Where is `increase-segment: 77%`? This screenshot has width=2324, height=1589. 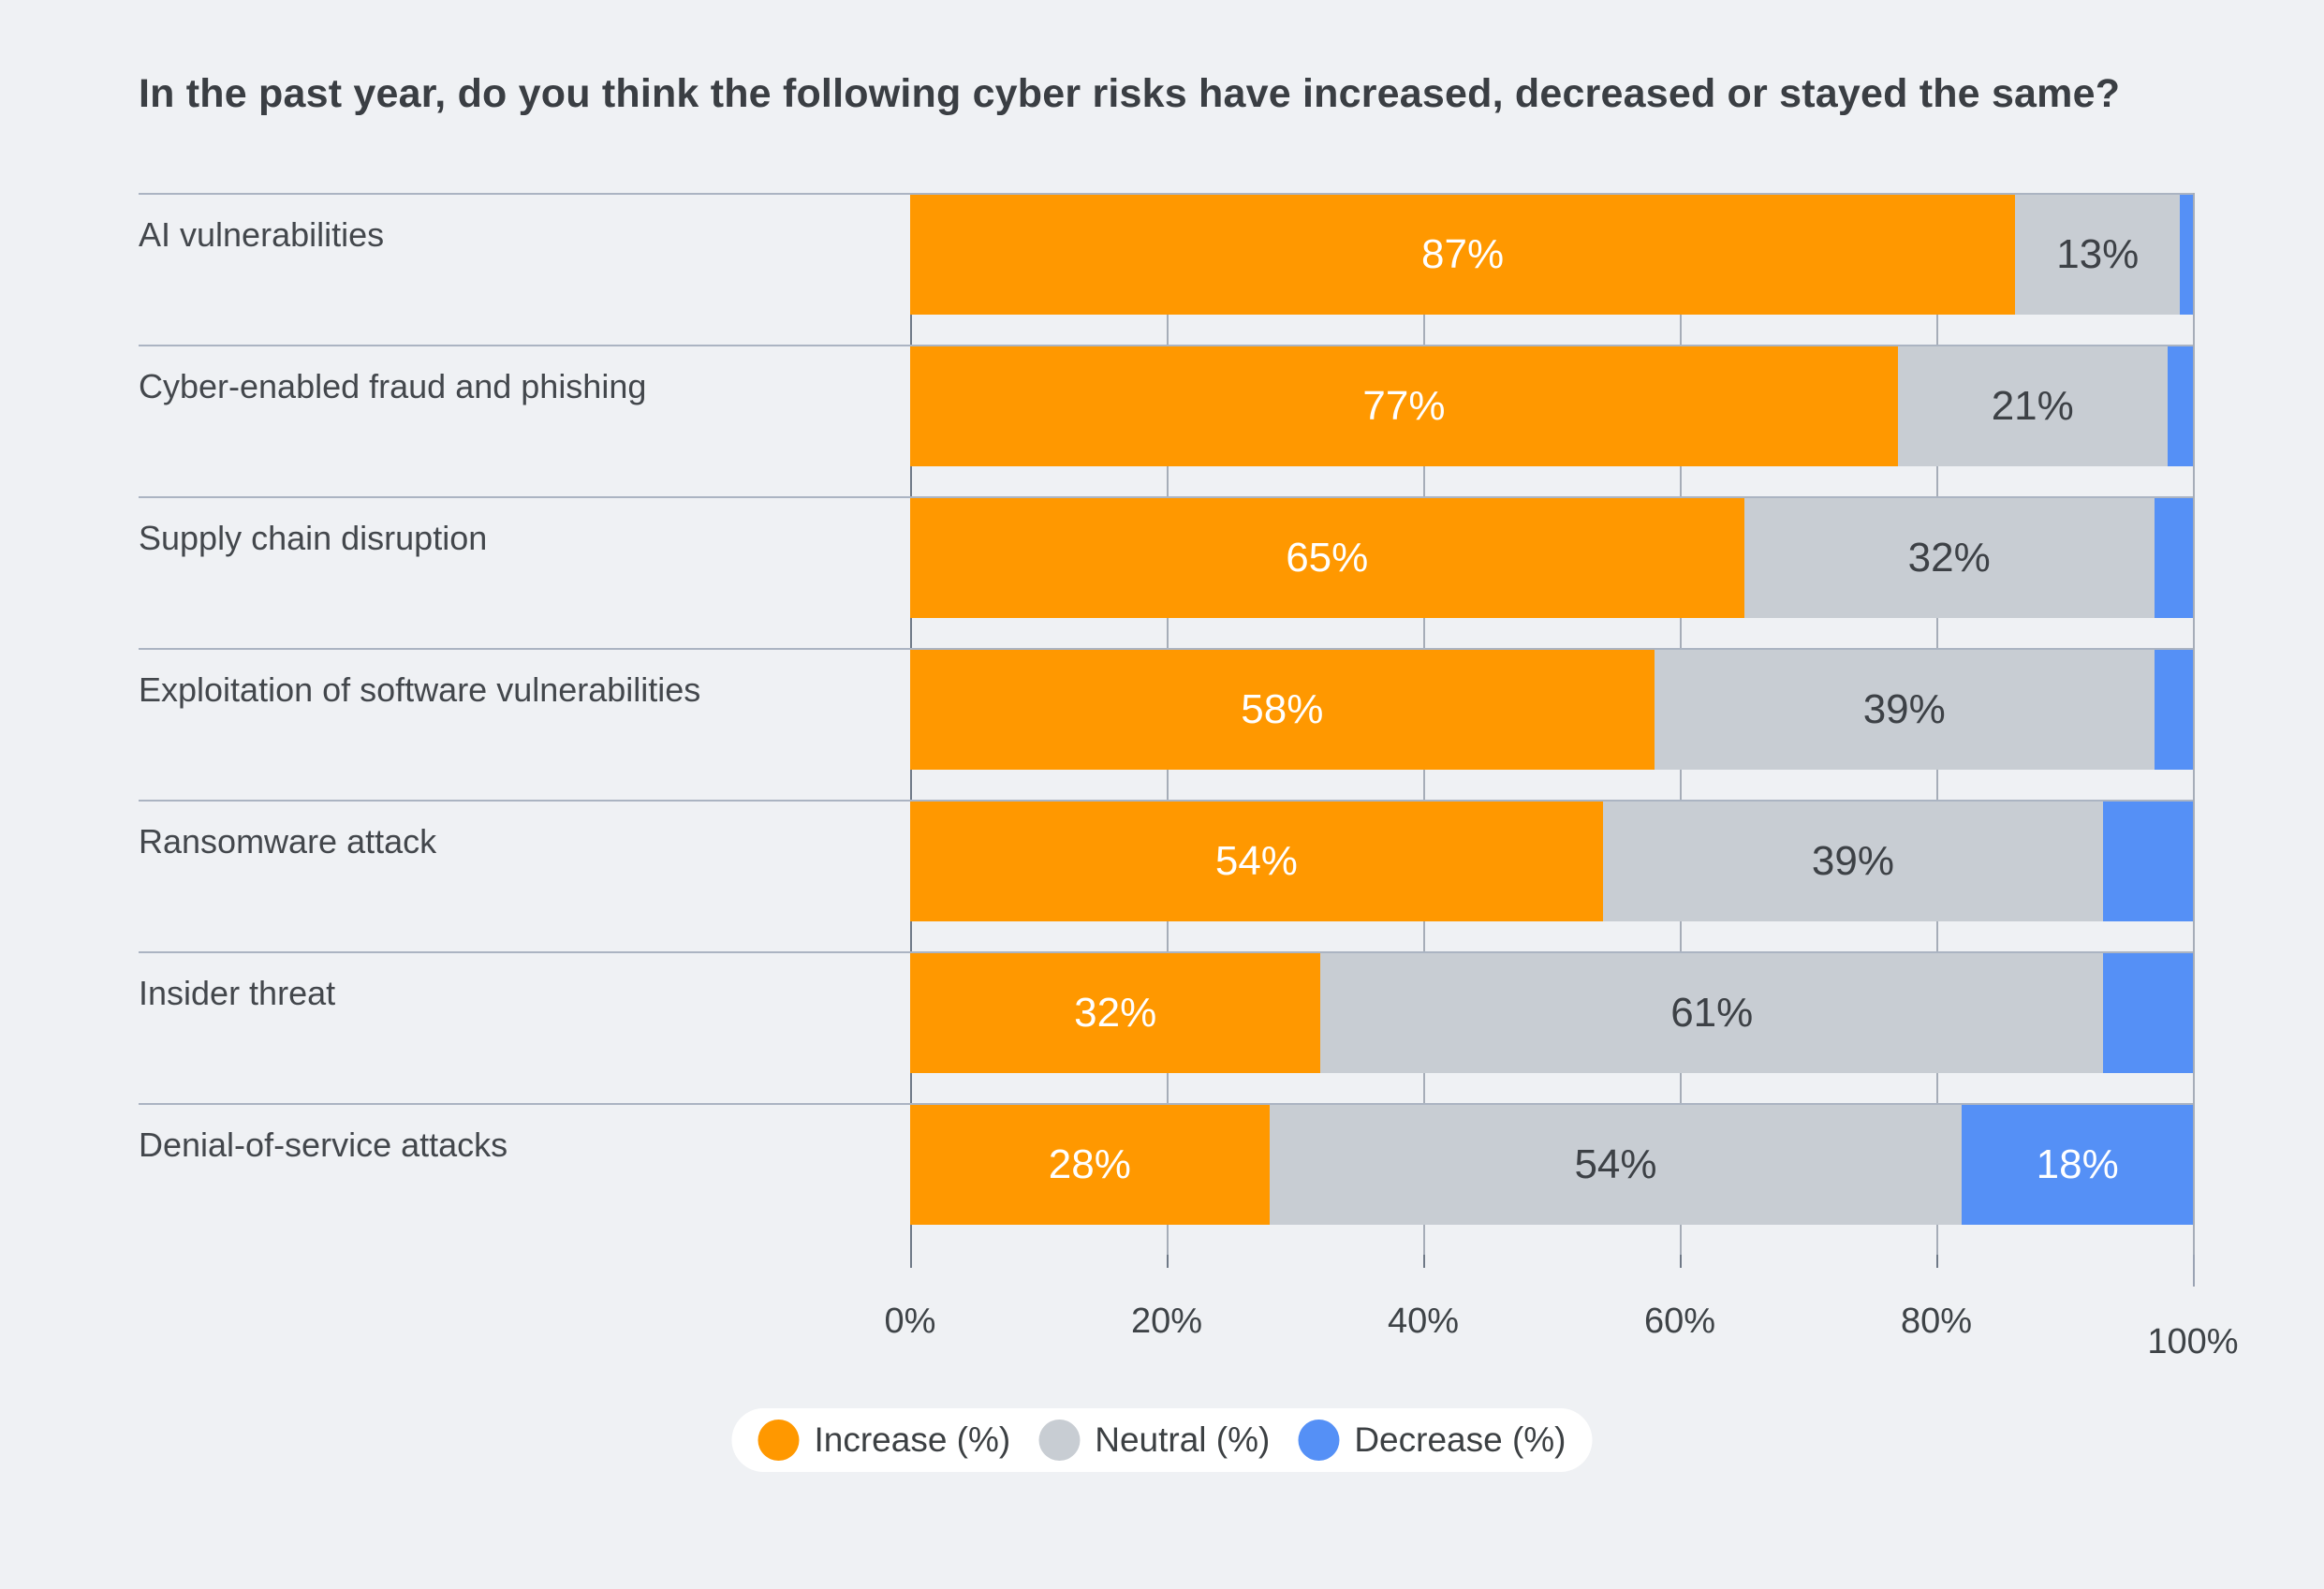 increase-segment: 77% is located at coordinates (1404, 406).